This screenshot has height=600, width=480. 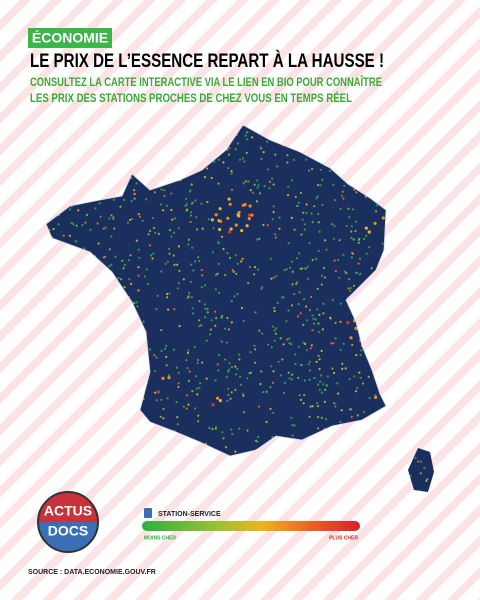 I want to click on logo-text: ACTUS, so click(x=68, y=511).